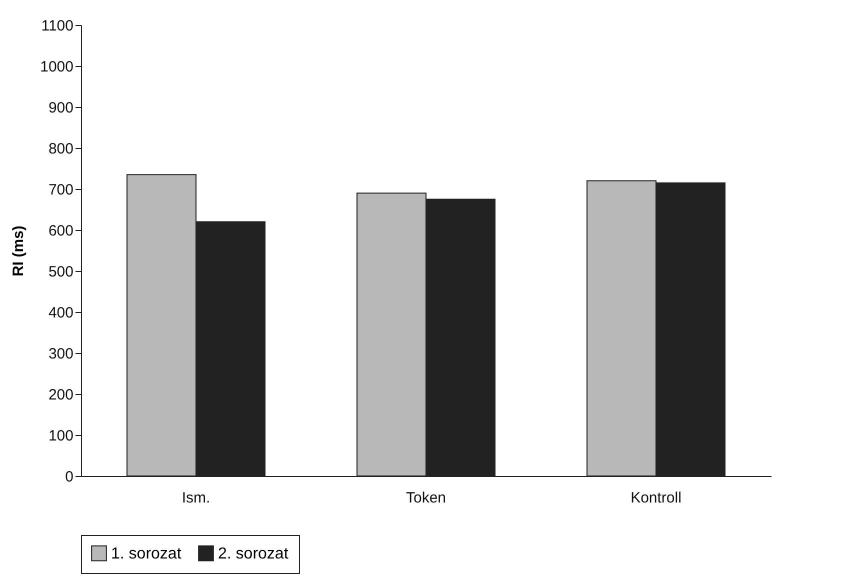 This screenshot has height=582, width=848. I want to click on y-tick-label: 700, so click(61, 190).